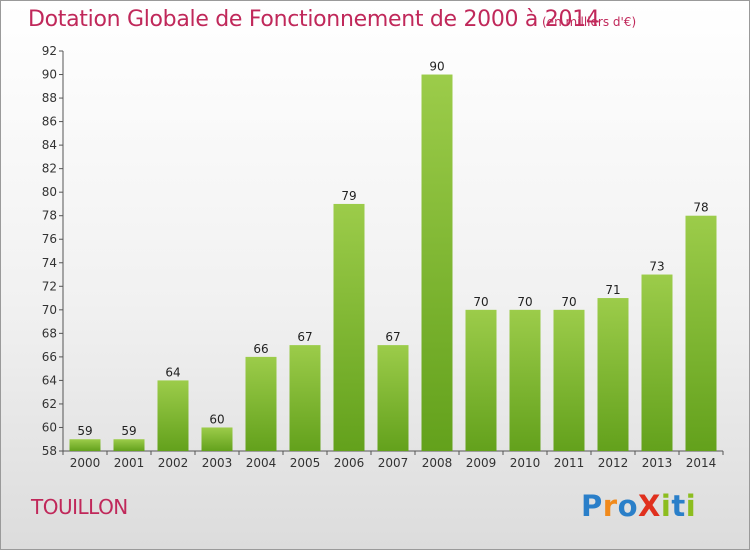  Describe the element at coordinates (217, 463) in the screenshot. I see `x-tick-label: 2003` at that location.